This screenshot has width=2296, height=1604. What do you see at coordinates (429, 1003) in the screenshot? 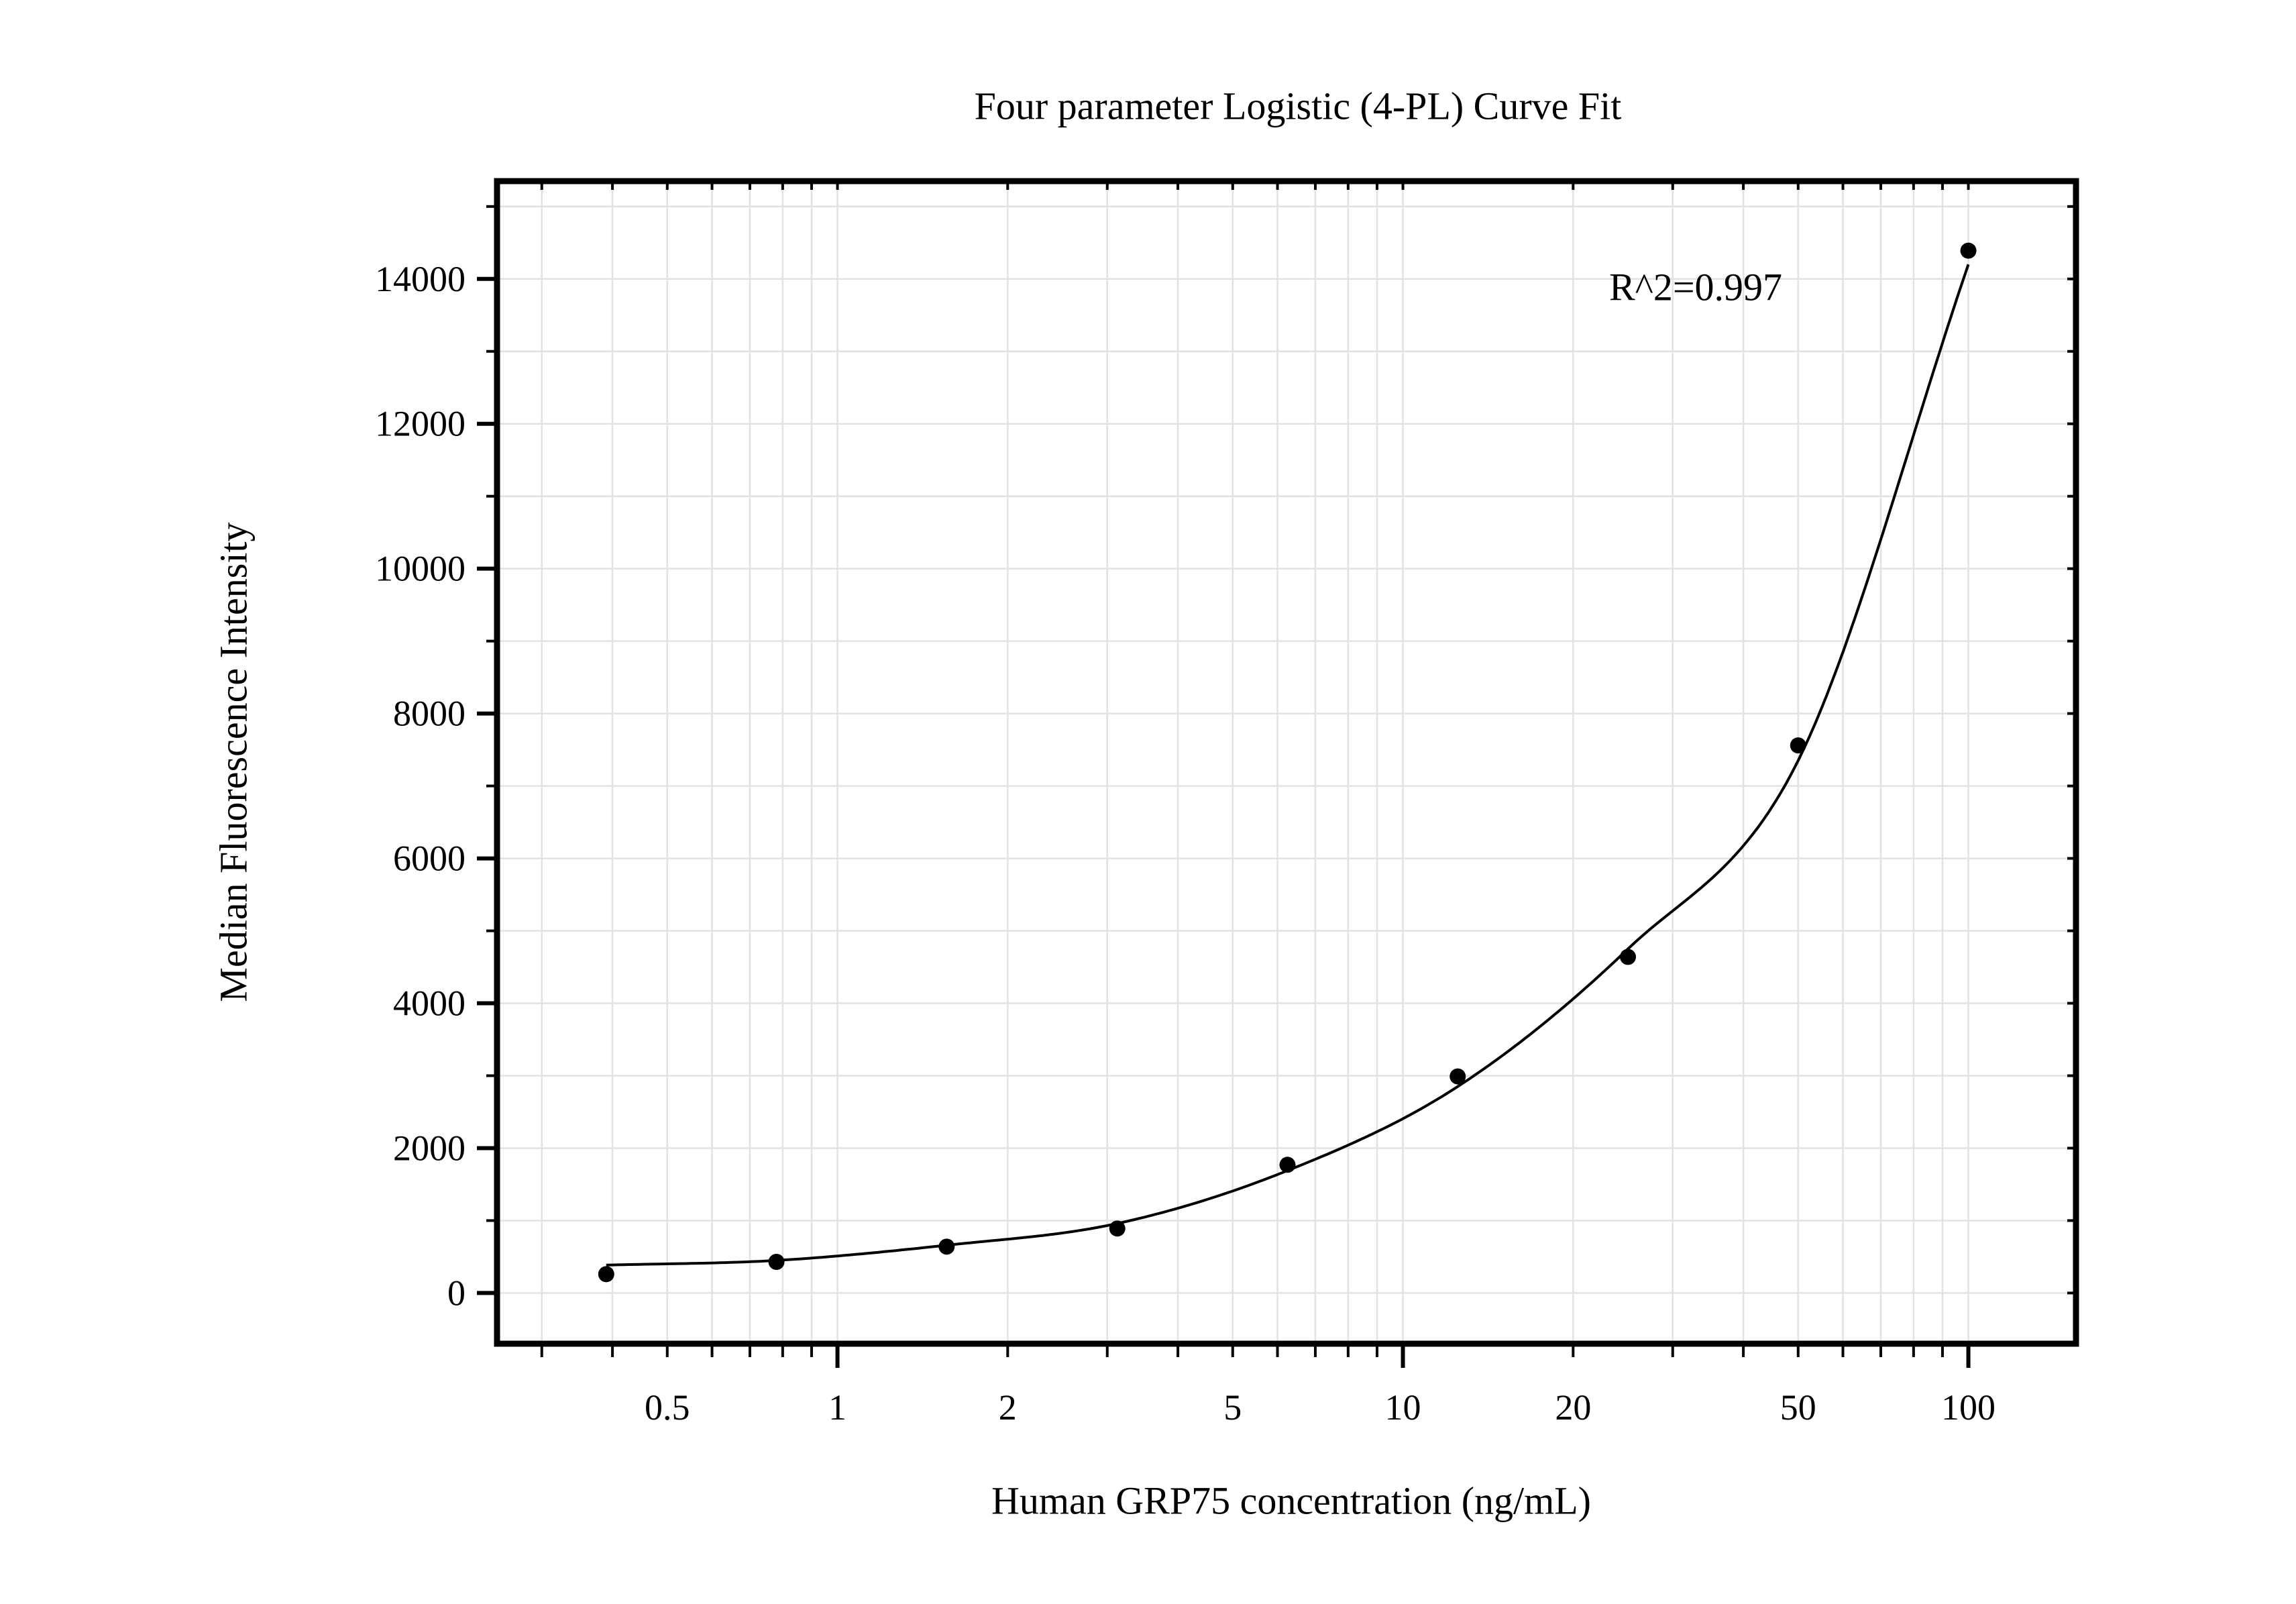
I see `y-tick-label: 4000` at bounding box center [429, 1003].